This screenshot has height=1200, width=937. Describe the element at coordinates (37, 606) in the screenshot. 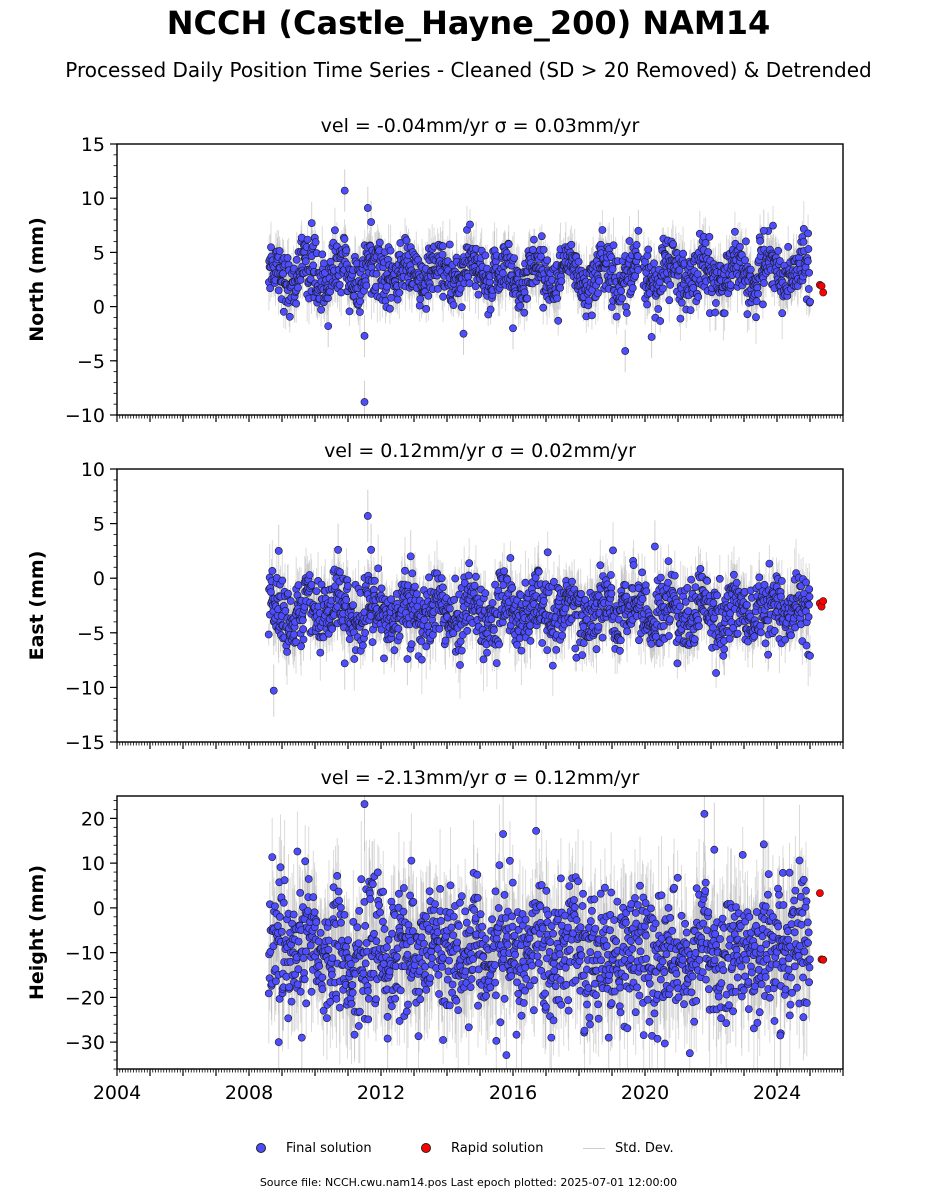

I see `y-axis-label: East (mm)` at that location.